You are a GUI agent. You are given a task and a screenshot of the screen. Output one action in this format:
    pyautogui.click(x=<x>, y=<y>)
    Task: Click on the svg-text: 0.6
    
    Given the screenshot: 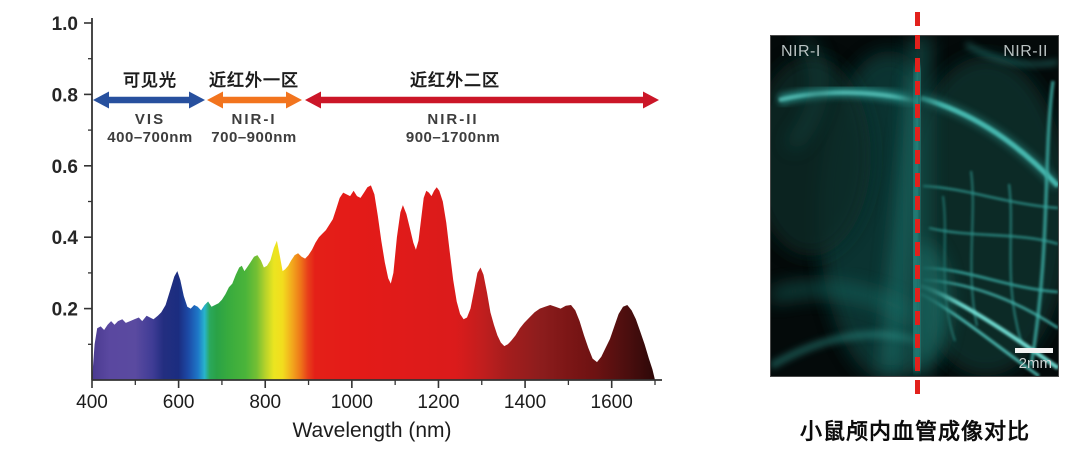 What is the action you would take?
    pyautogui.click(x=65, y=167)
    